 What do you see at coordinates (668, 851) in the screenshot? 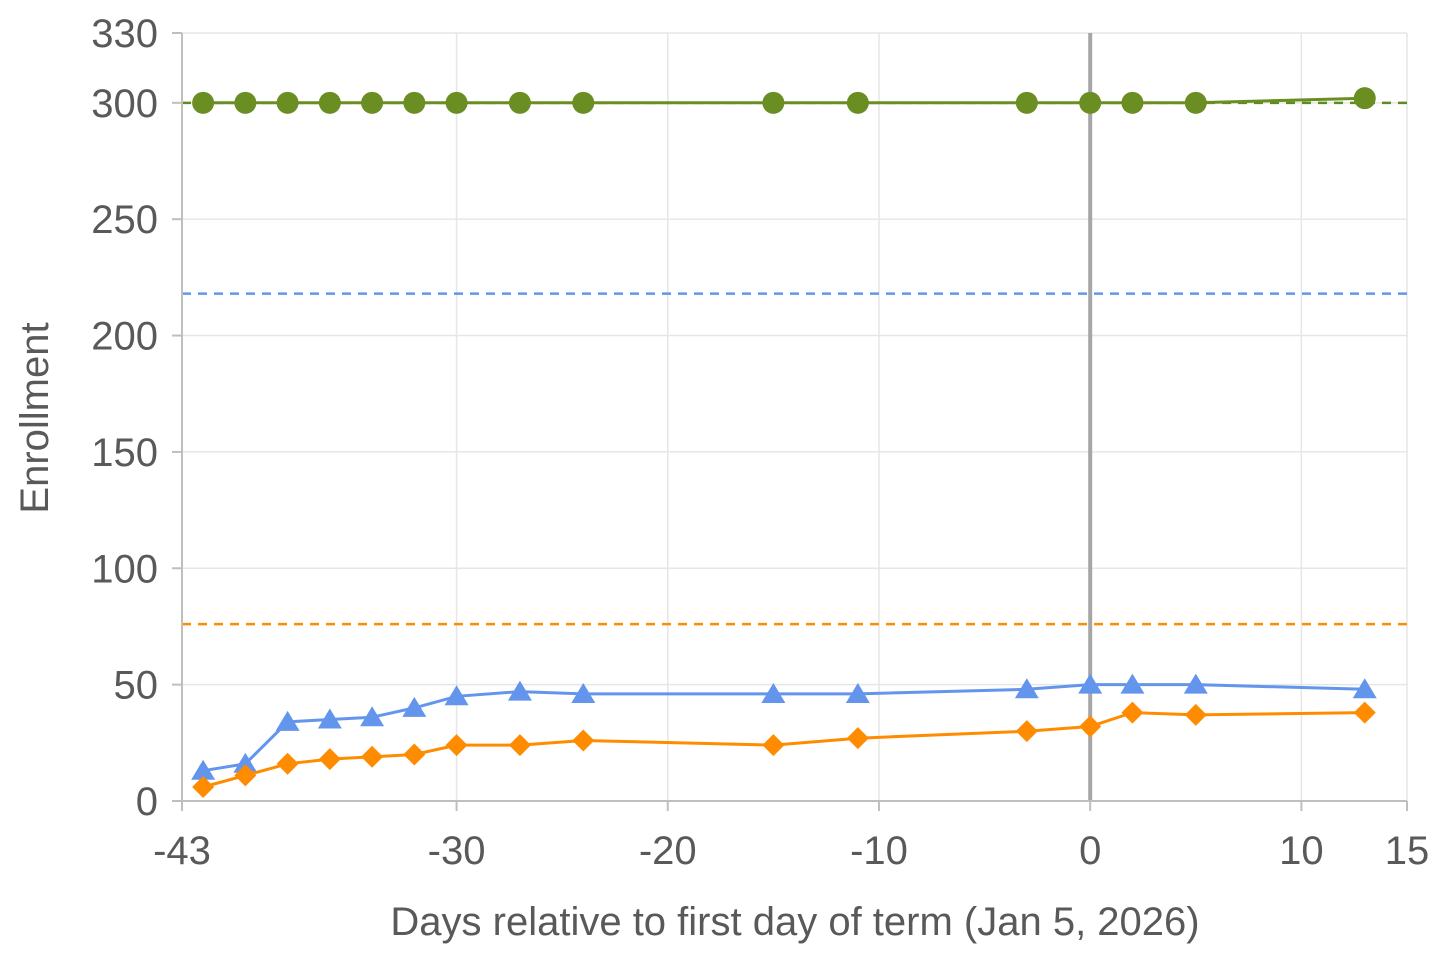
I see `x-tick-label: -20` at bounding box center [668, 851].